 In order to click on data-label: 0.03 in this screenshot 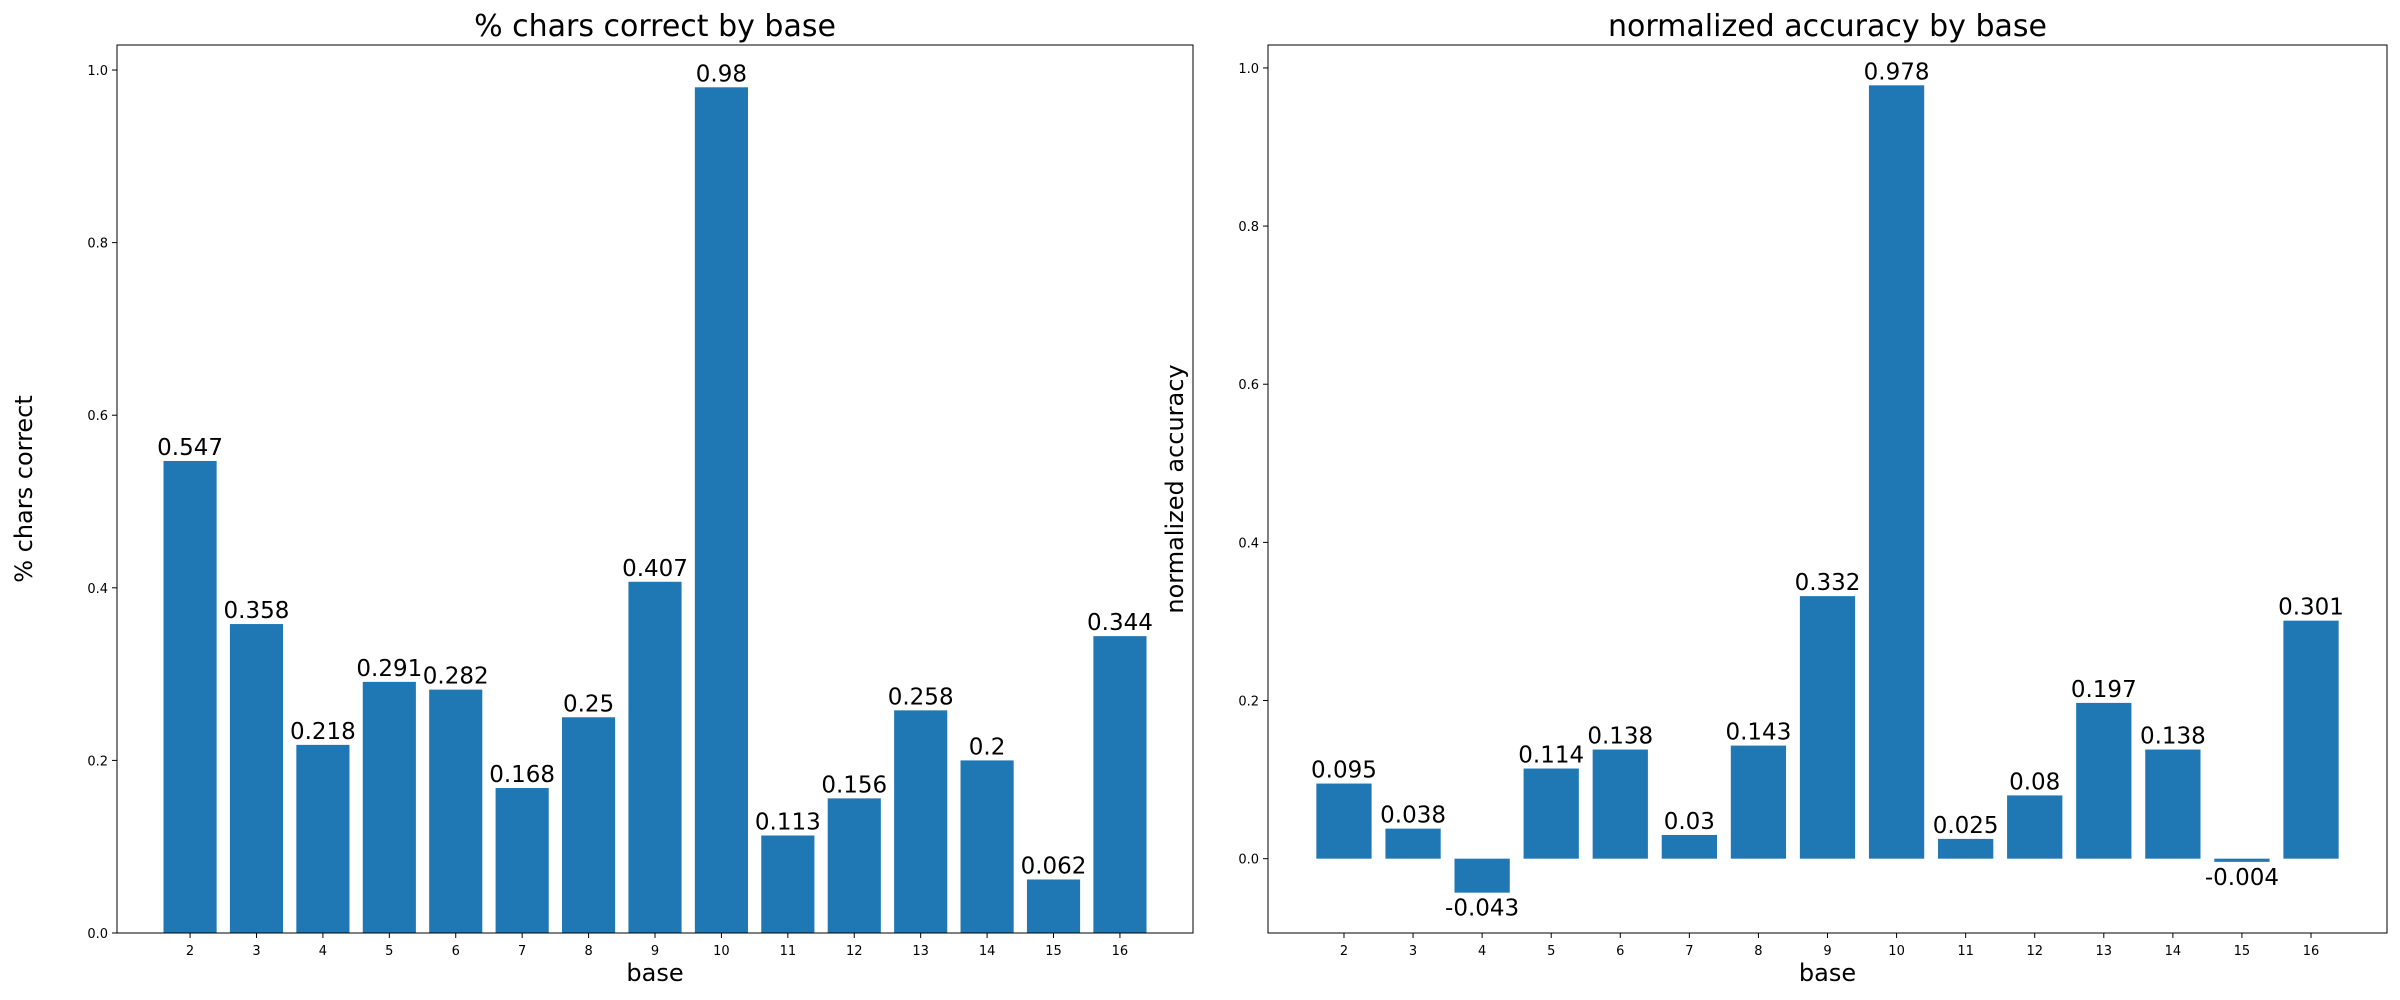, I will do `click(1689, 822)`.